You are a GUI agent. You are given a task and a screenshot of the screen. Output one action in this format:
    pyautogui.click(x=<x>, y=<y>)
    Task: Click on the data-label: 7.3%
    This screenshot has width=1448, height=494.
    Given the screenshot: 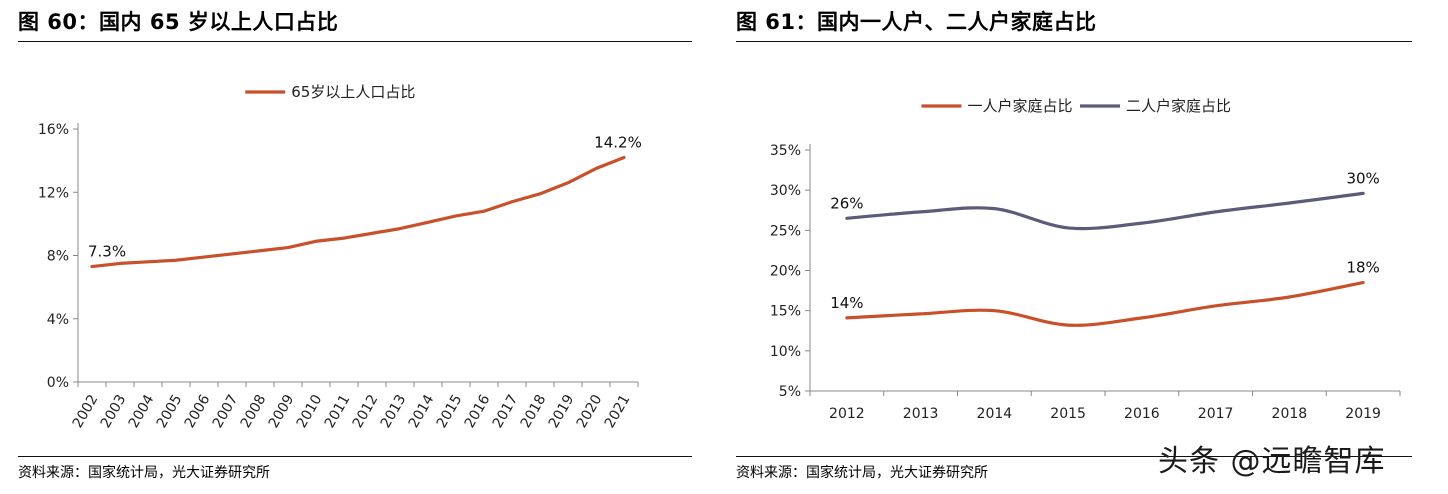 What is the action you would take?
    pyautogui.click(x=107, y=252)
    